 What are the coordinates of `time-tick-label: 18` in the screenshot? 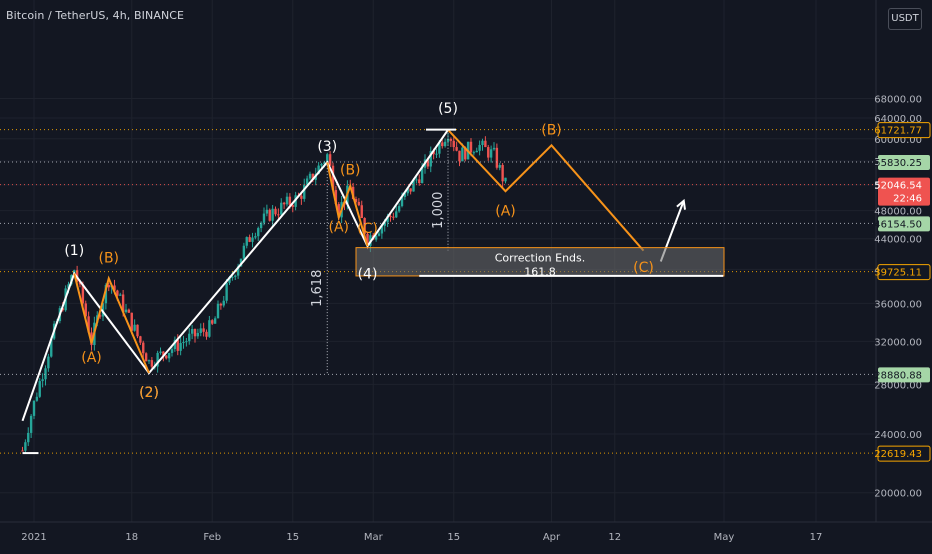 It's located at (131, 537).